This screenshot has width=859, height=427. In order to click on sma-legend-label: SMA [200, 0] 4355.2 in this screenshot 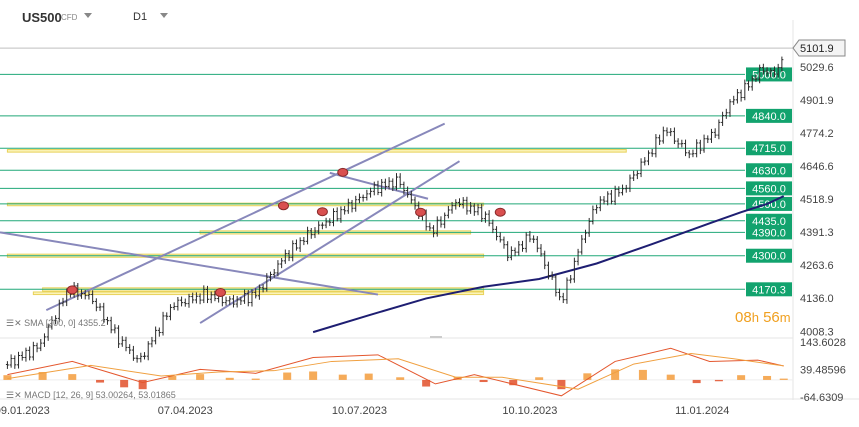, I will do `click(65, 323)`.